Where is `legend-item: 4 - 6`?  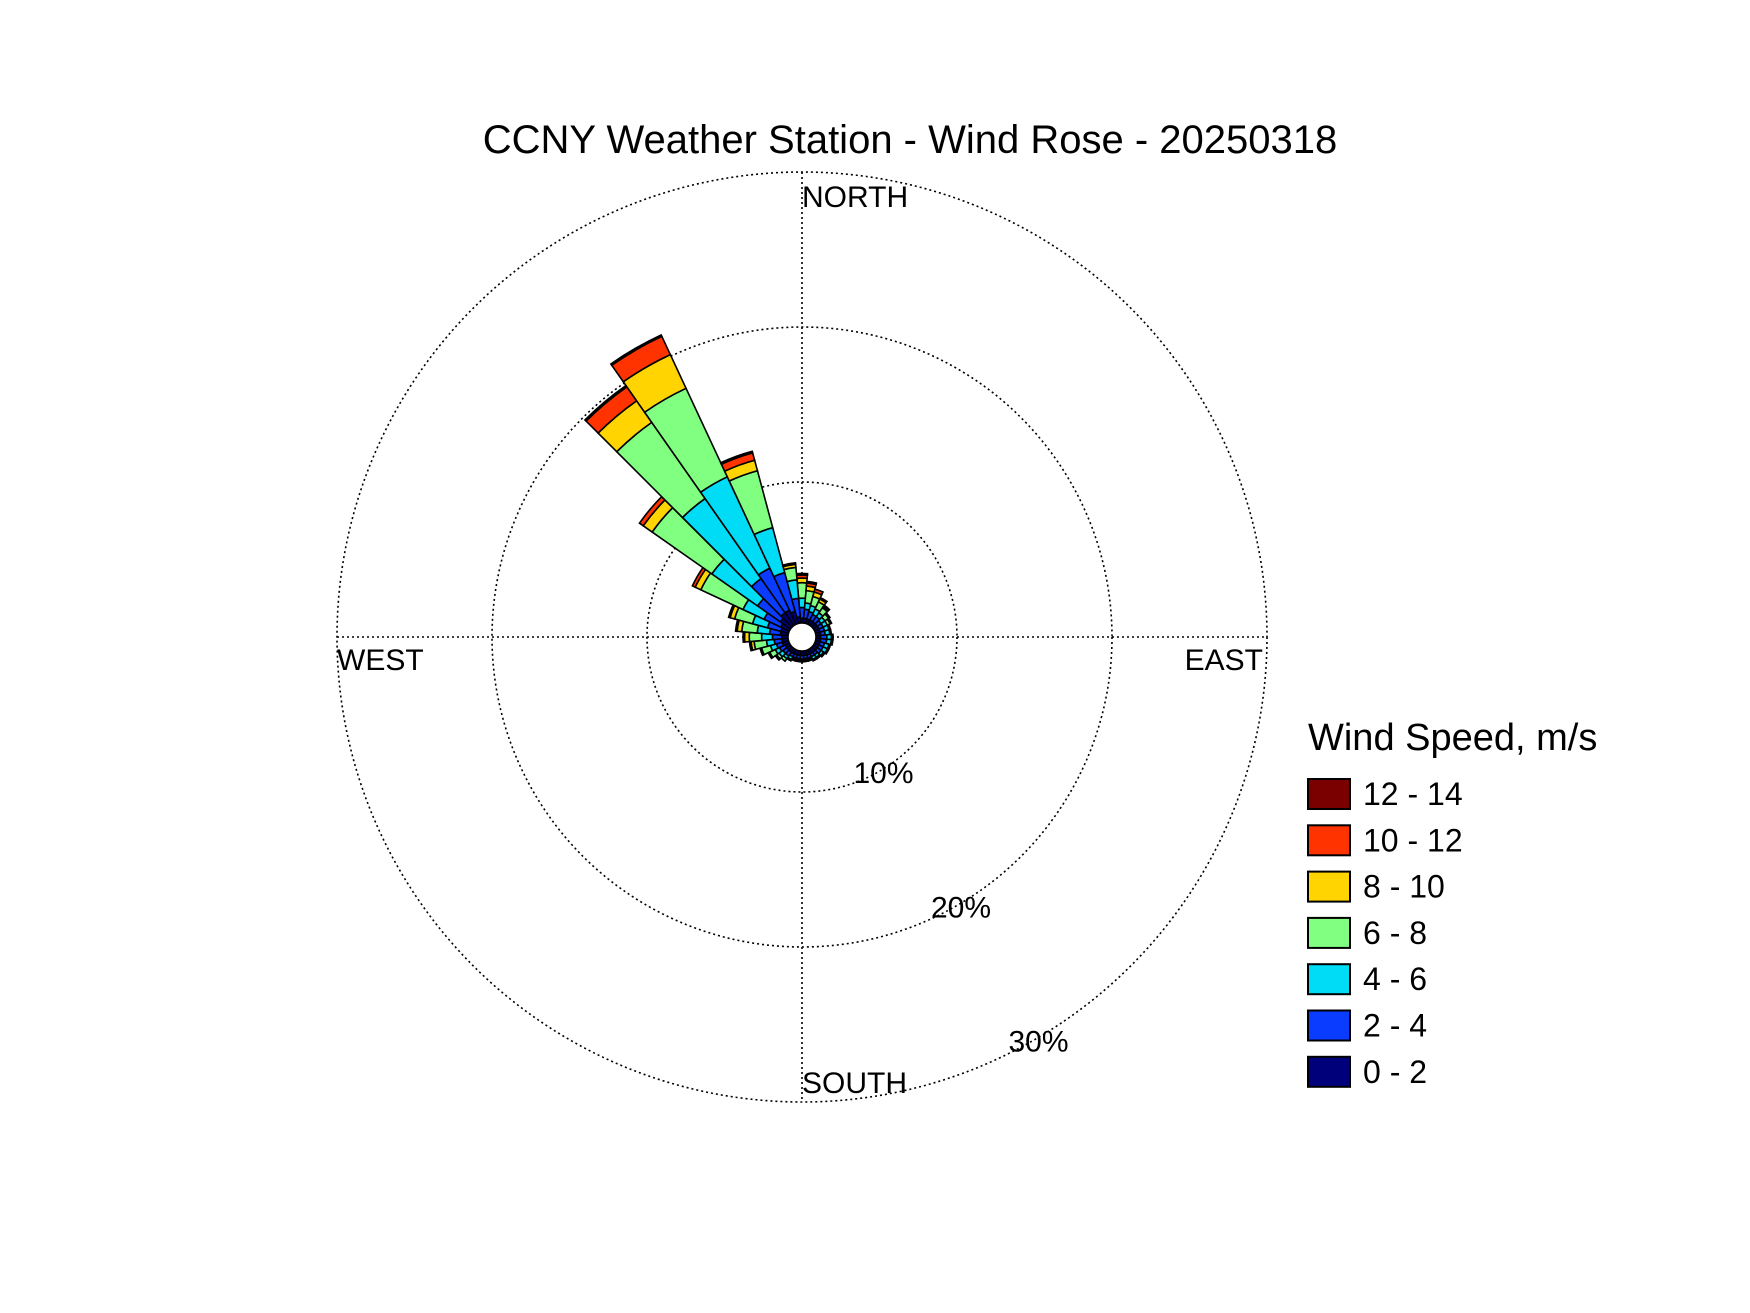
legend-item: 4 - 6 is located at coordinates (1367, 979).